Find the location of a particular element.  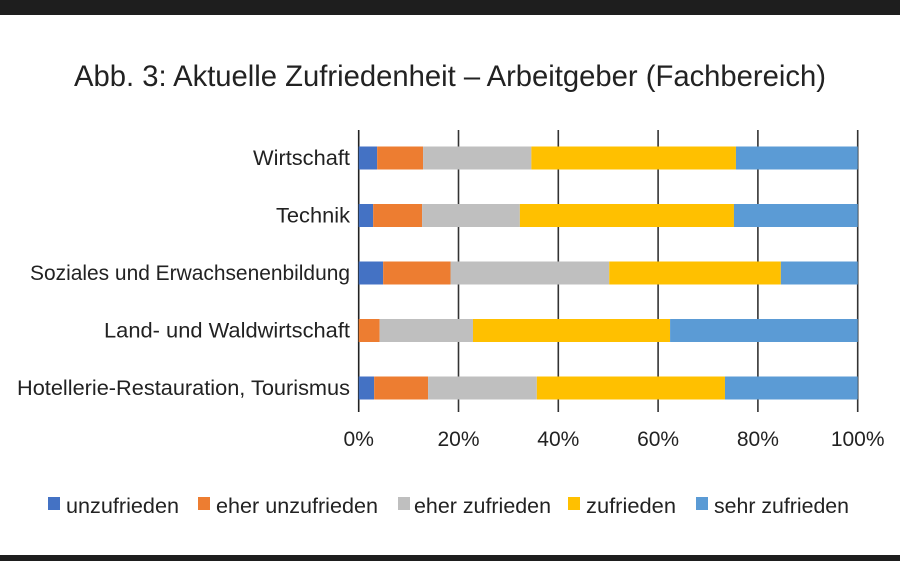

top-frame-band is located at coordinates (450, 7).